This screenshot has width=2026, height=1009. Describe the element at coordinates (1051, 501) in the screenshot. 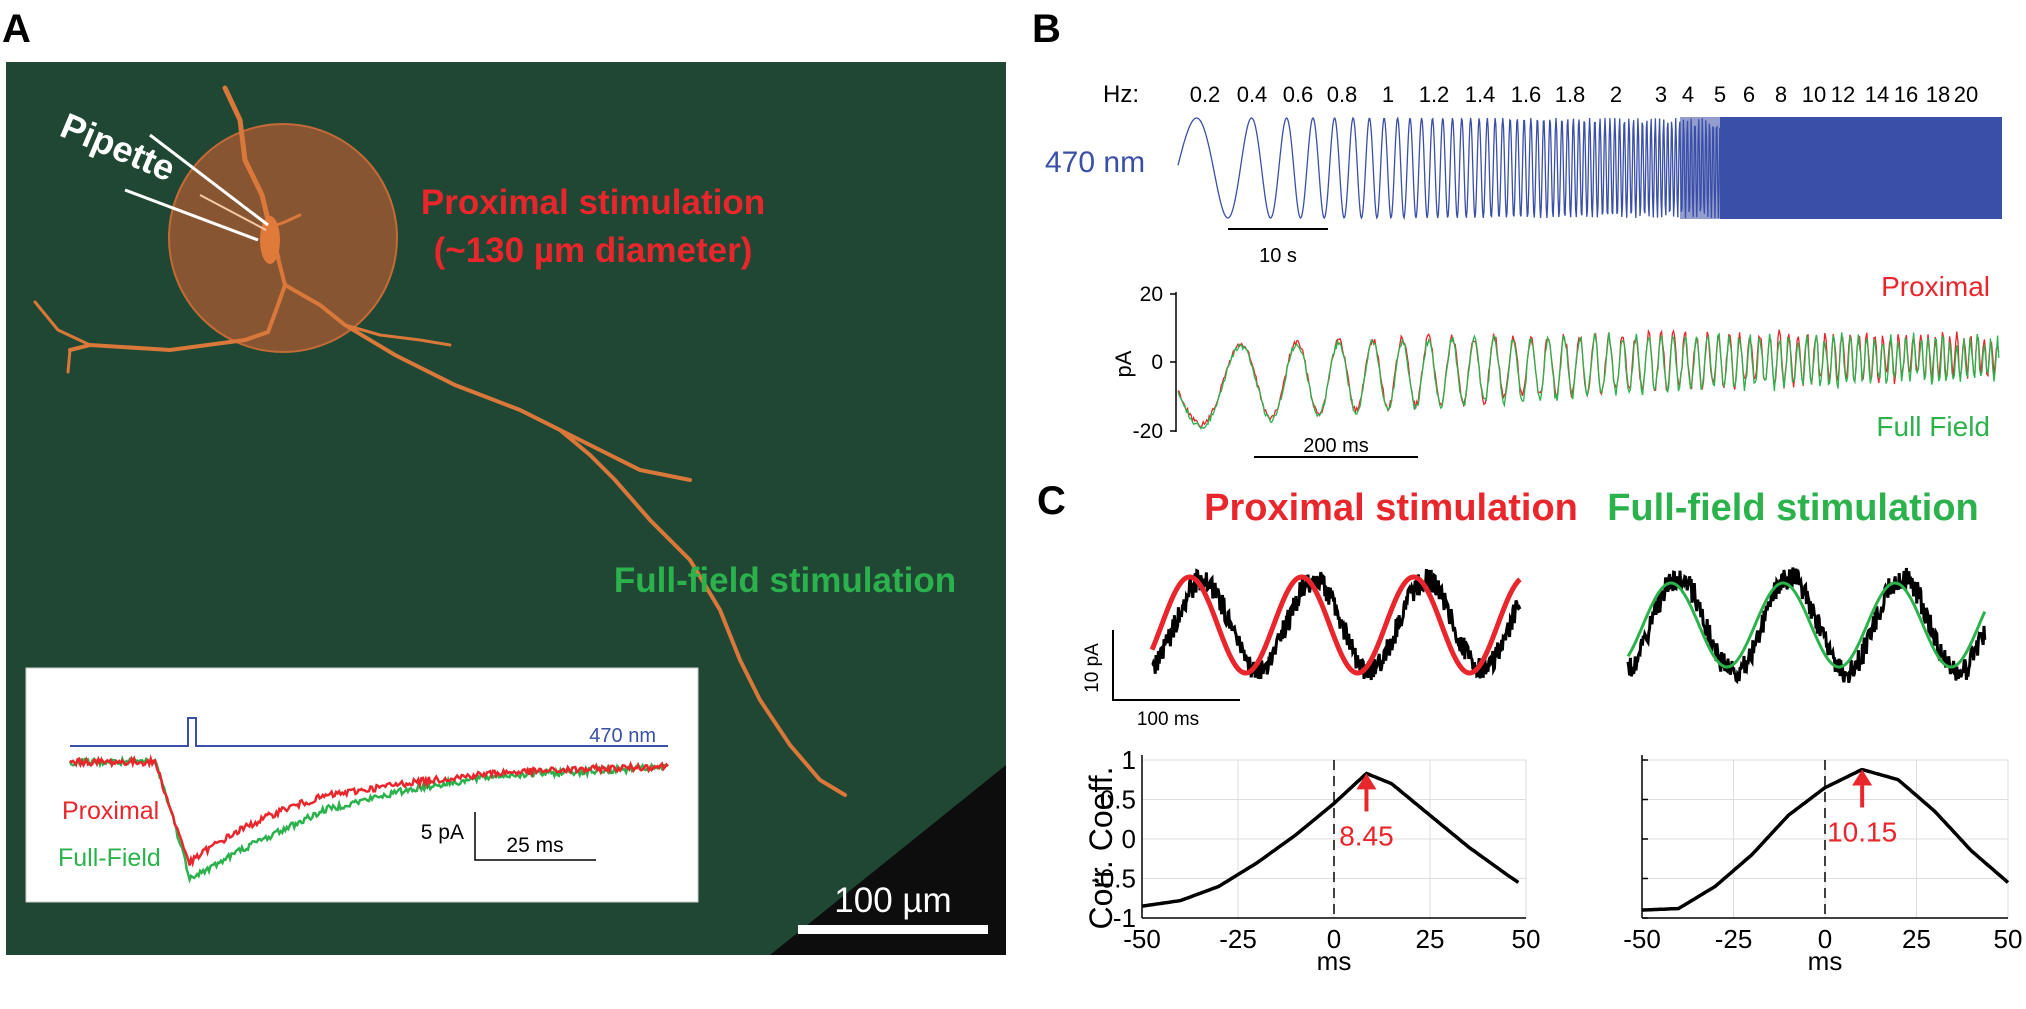

I see `panel-c-label: C` at that location.